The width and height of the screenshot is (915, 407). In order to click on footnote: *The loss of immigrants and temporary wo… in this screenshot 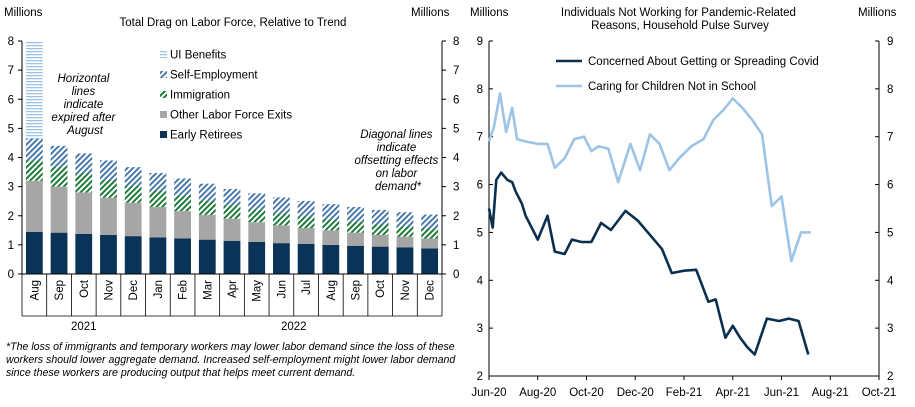, I will do `click(231, 360)`.